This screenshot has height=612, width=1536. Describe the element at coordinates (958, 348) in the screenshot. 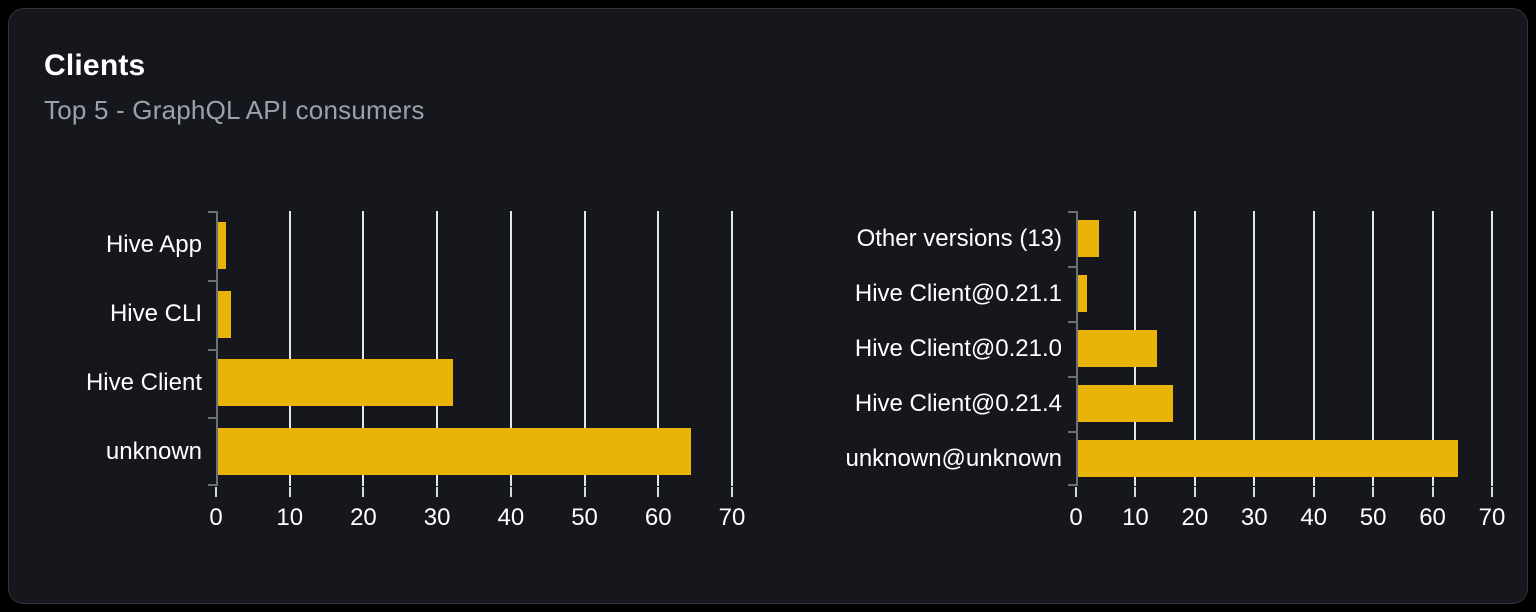

I see `y-axis-category-label: Hive Client@0.21.0` at that location.